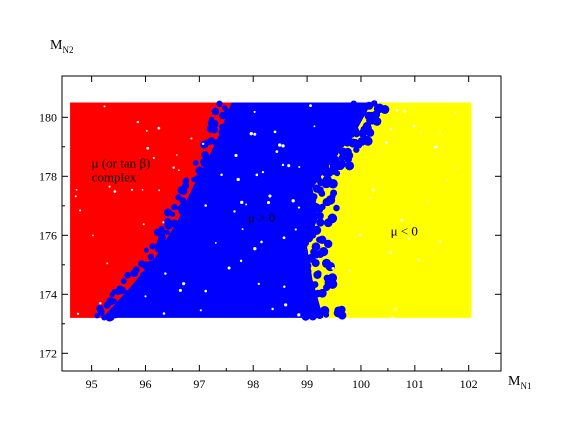 Image resolution: width=565 pixels, height=436 pixels. What do you see at coordinates (469, 384) in the screenshot?
I see `x-tick-label: 102` at bounding box center [469, 384].